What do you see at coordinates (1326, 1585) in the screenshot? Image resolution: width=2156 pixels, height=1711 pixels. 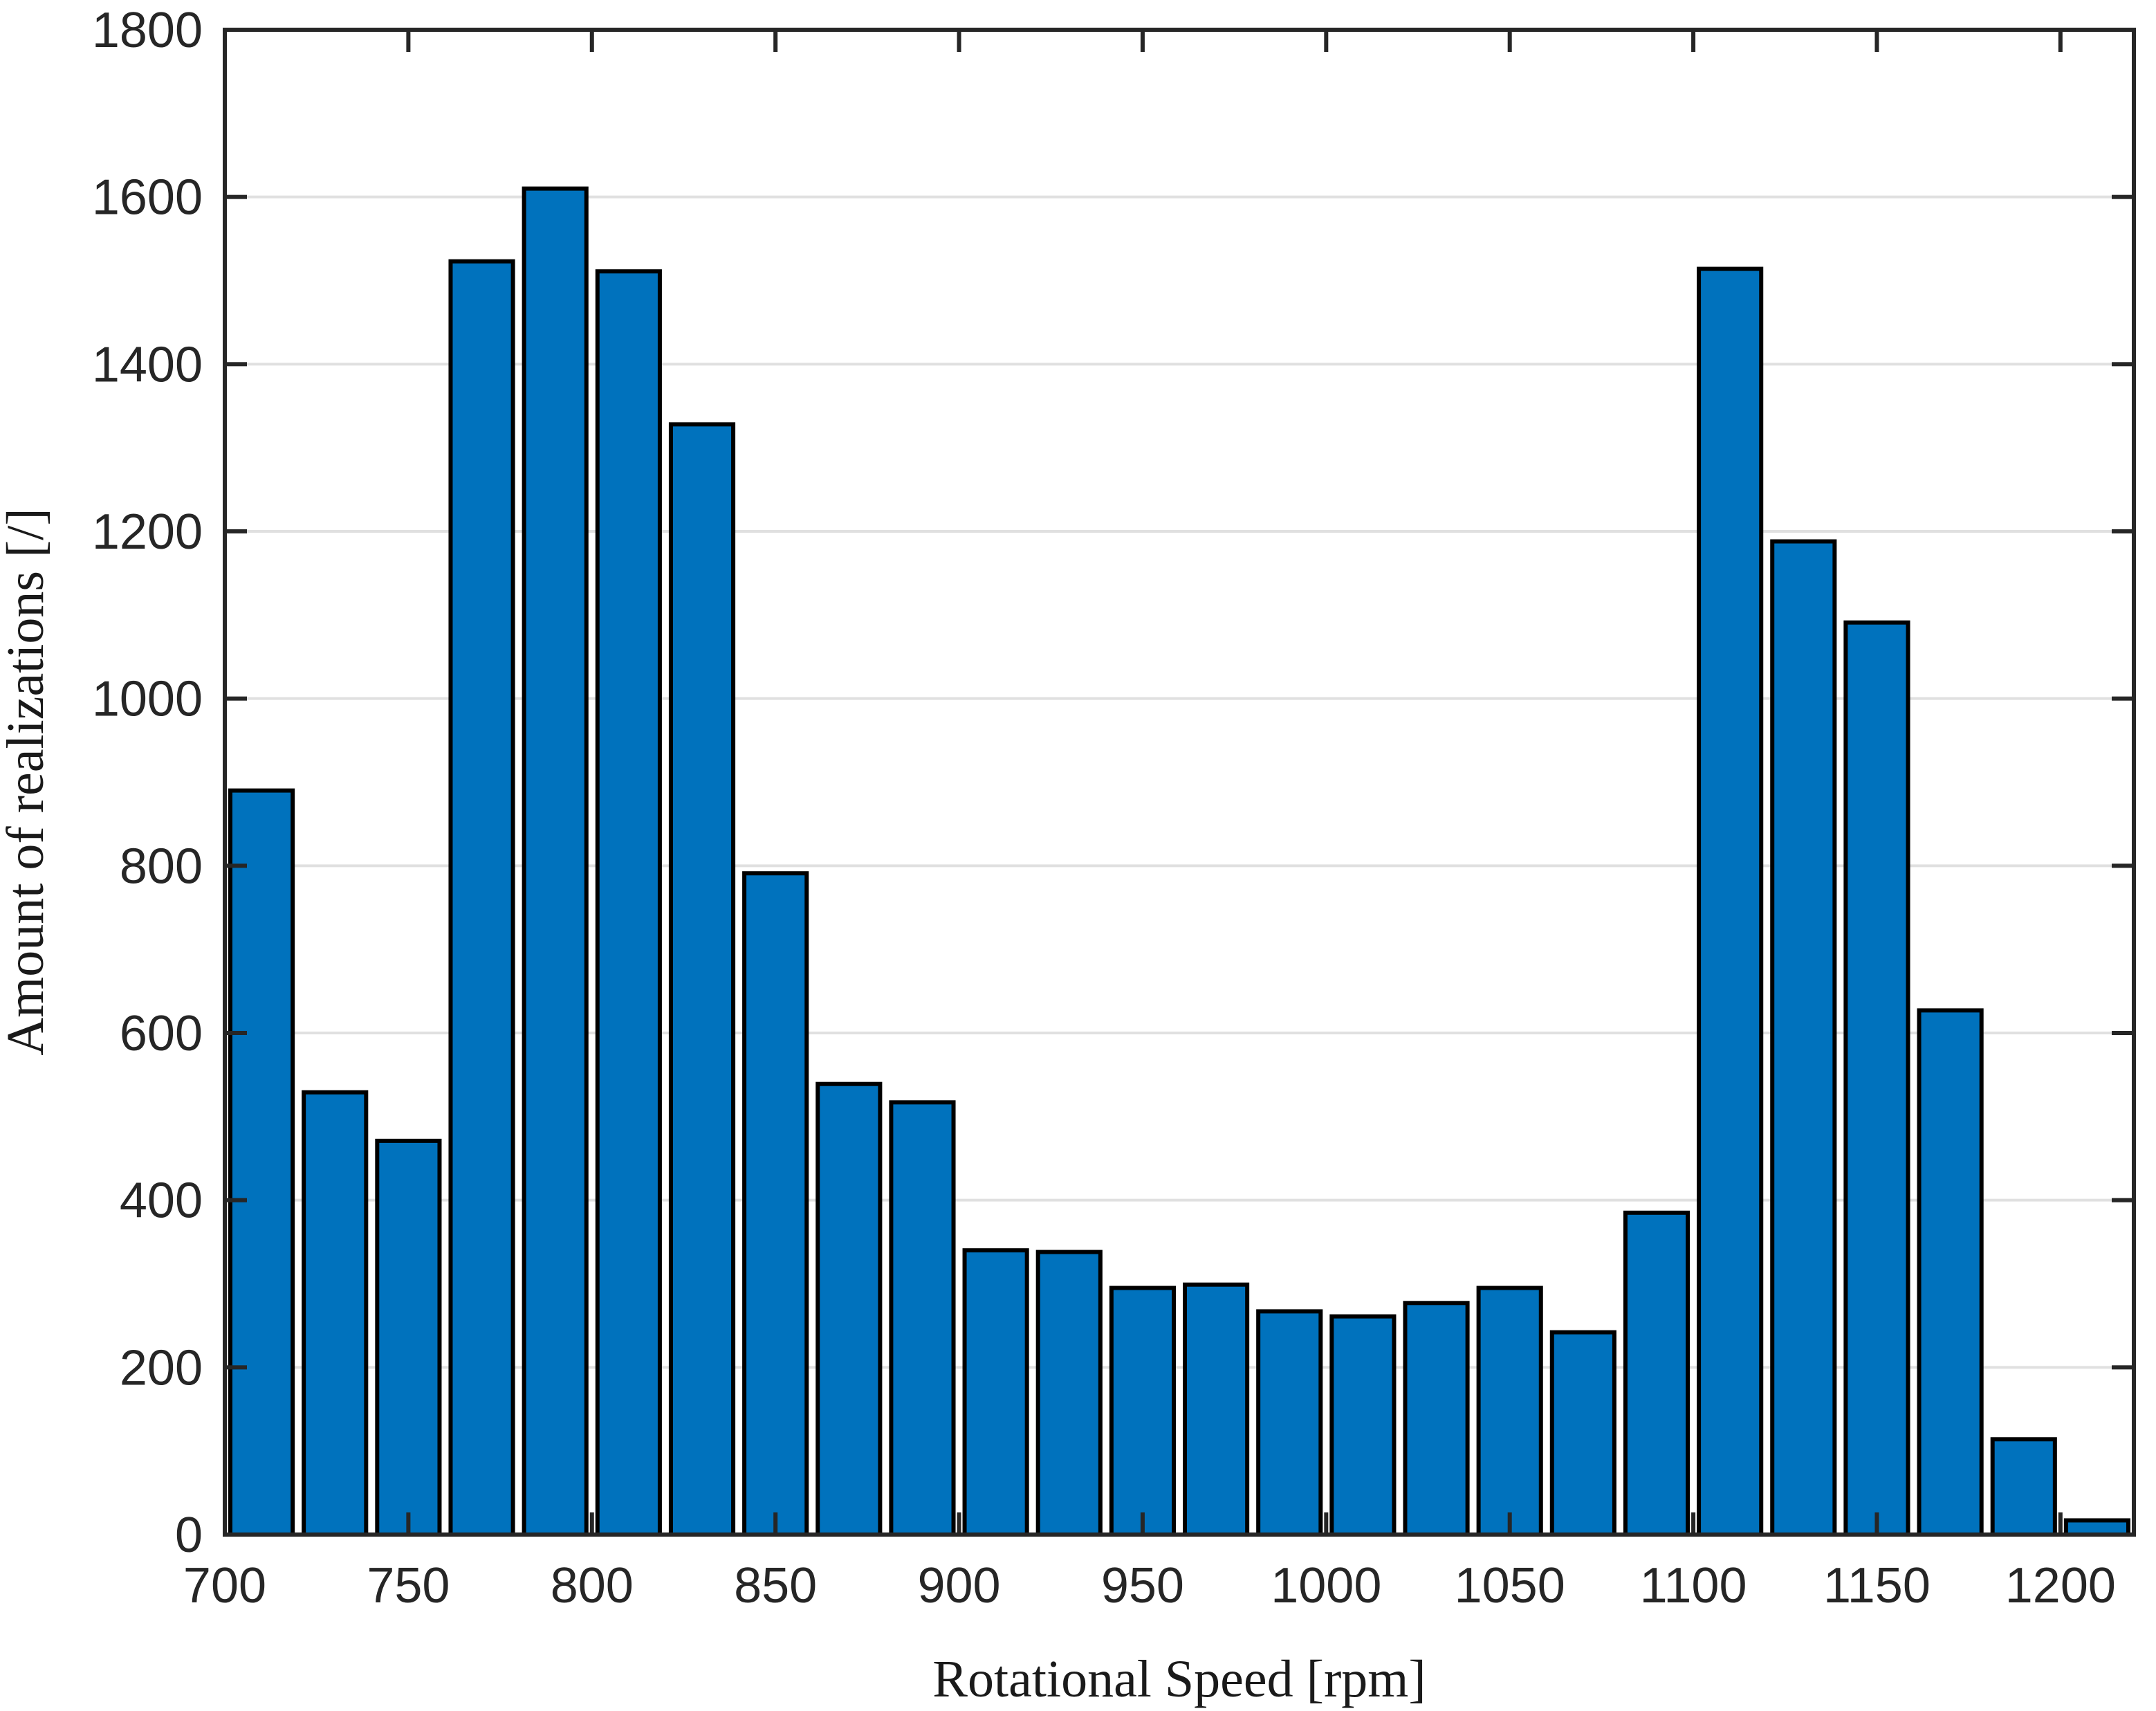 I see `x-tick-label: 1000` at bounding box center [1326, 1585].